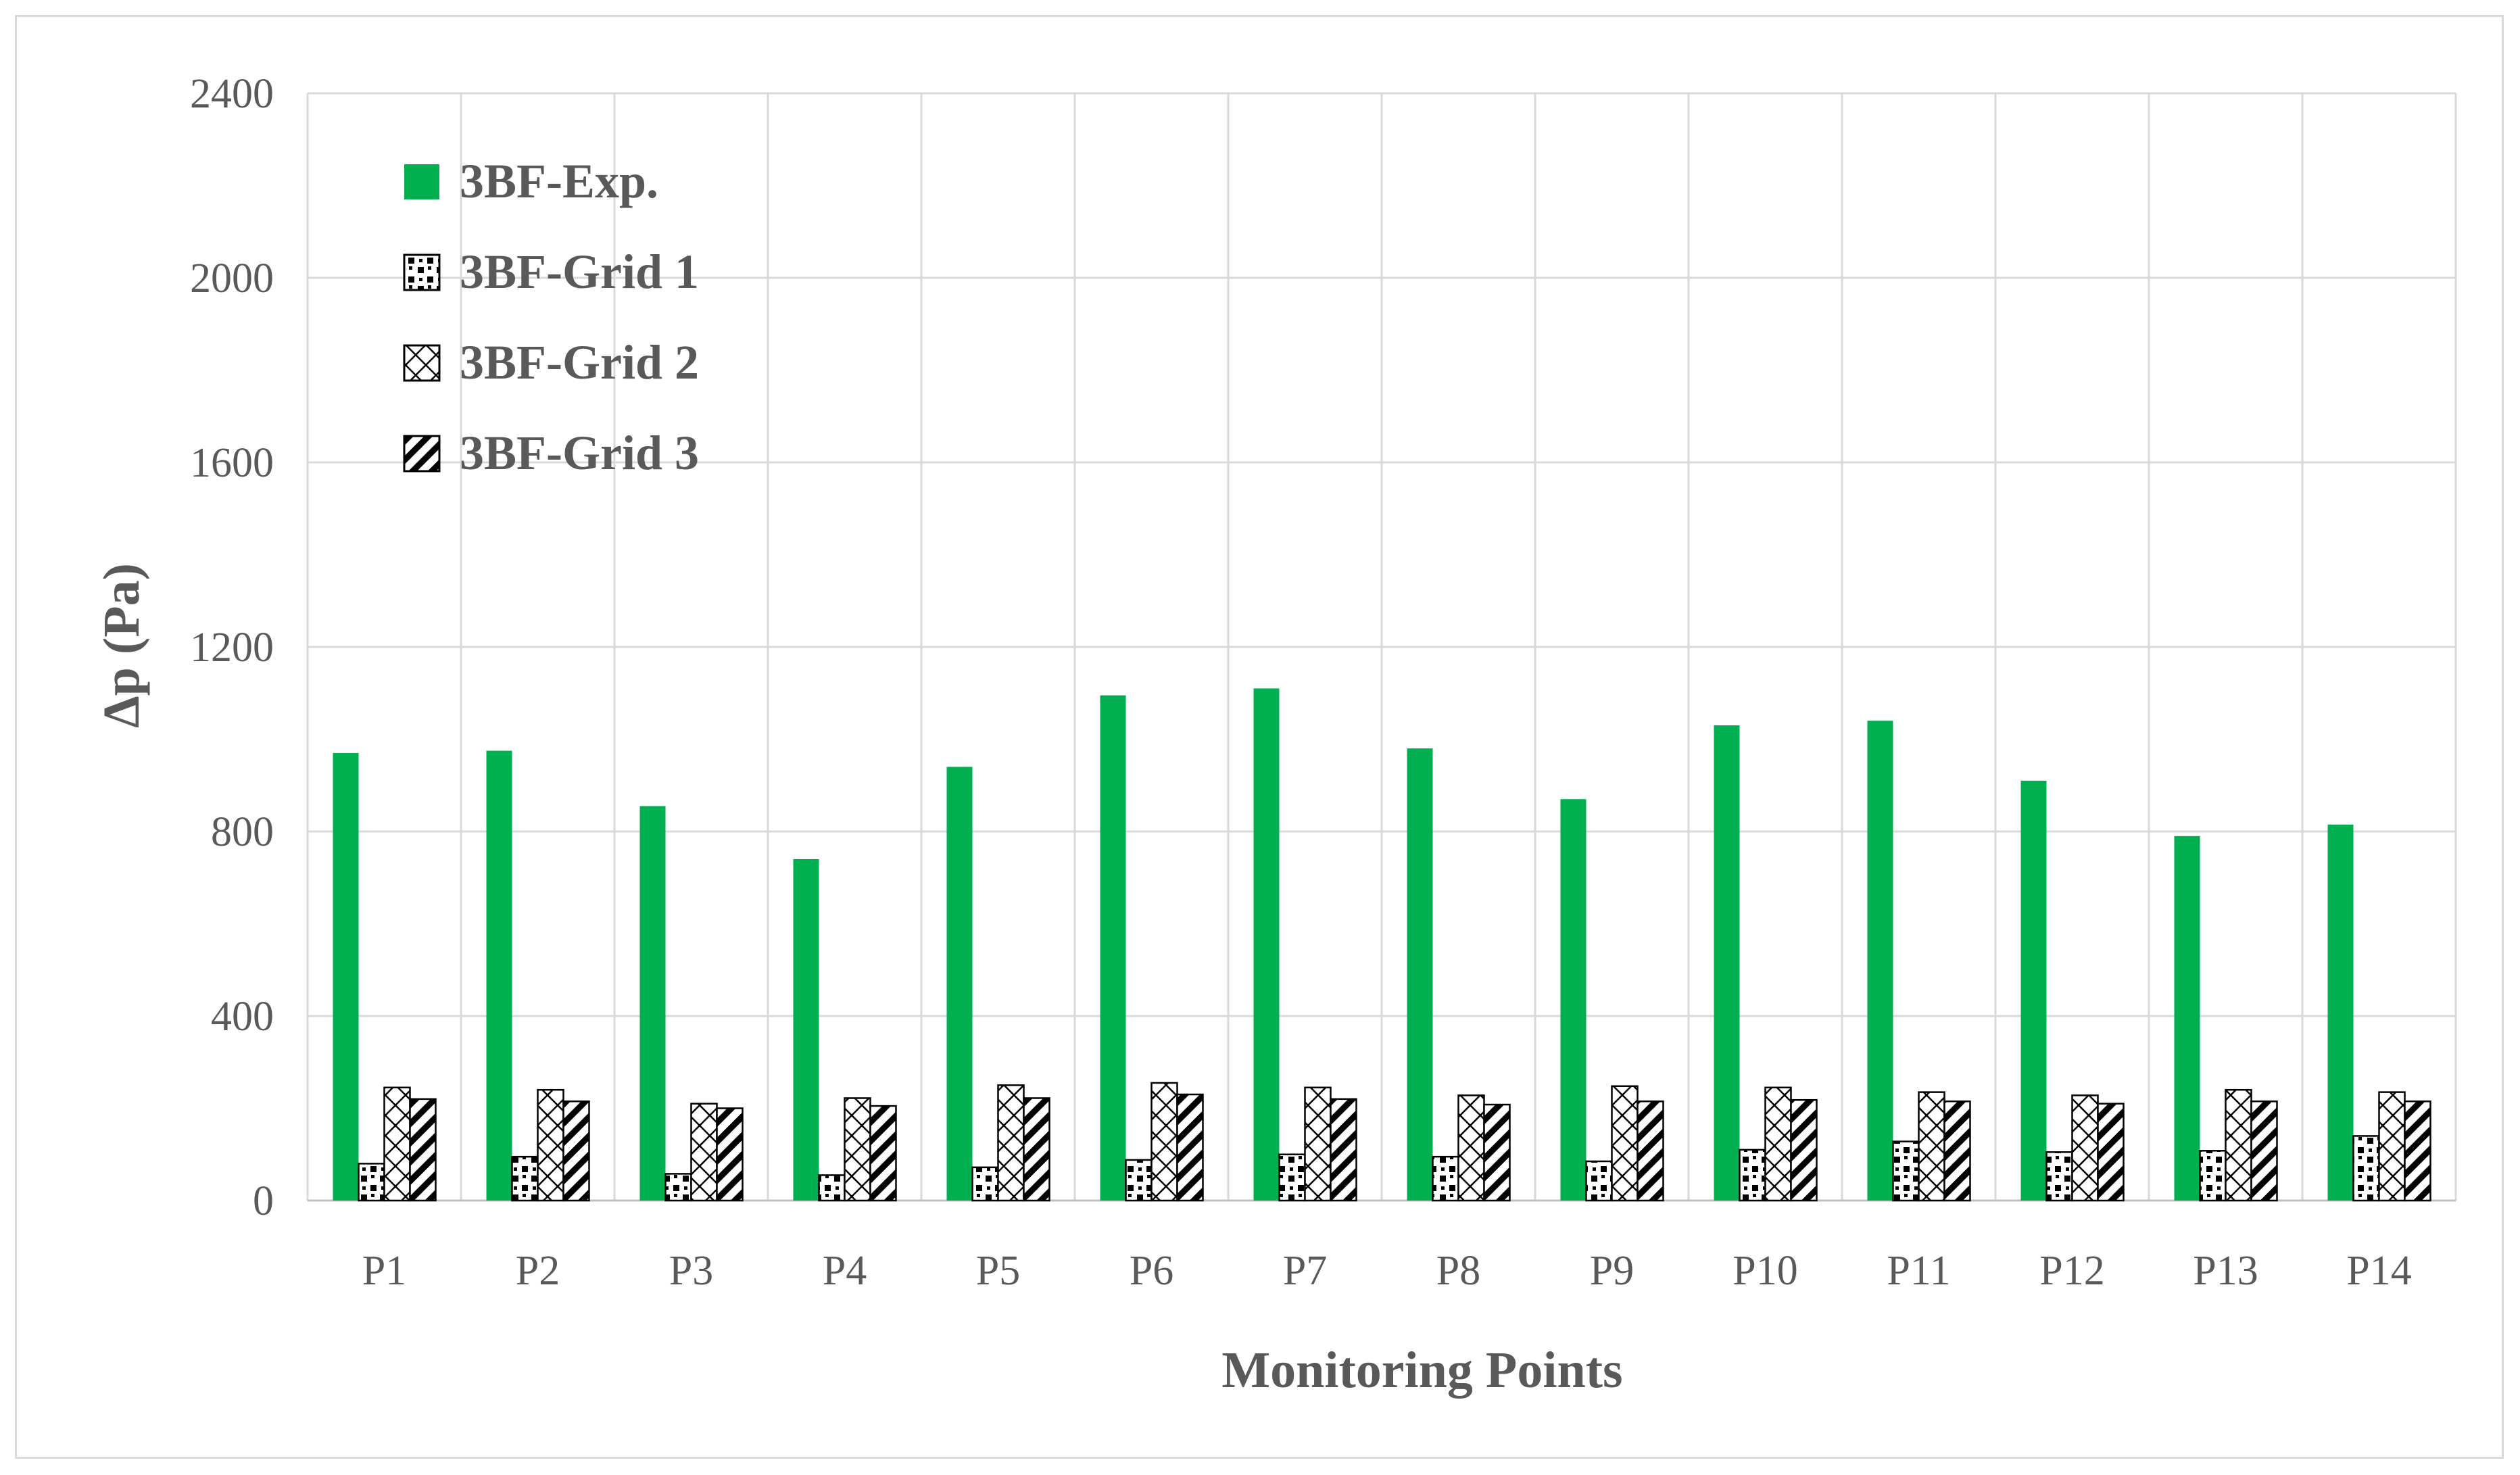 The image size is (2520, 1475). Describe the element at coordinates (1343, 1150) in the screenshot. I see `bar-3bf-grid-3-p7` at that location.